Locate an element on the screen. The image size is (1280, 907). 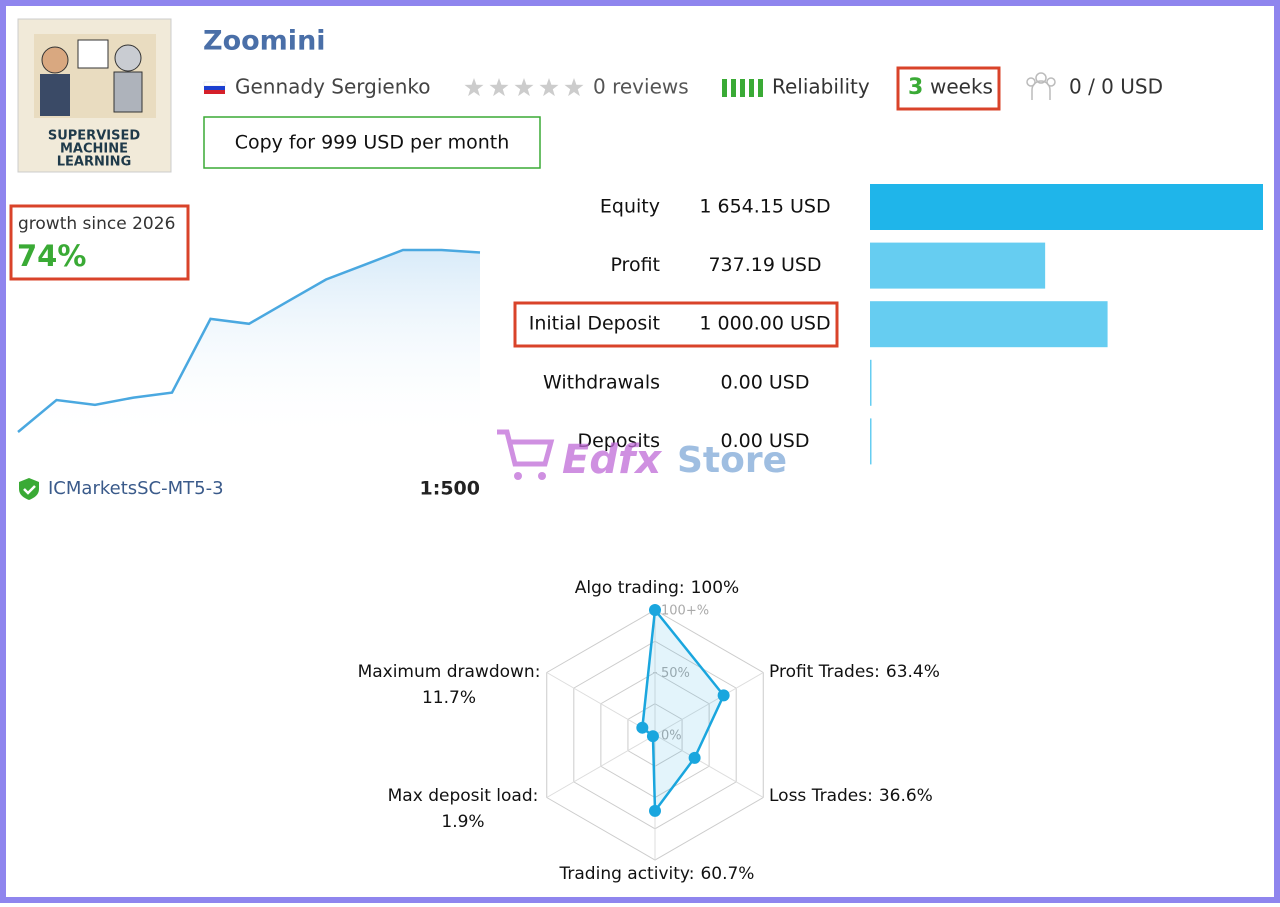
radar-tick-label: 50% is located at coordinates (675, 673).